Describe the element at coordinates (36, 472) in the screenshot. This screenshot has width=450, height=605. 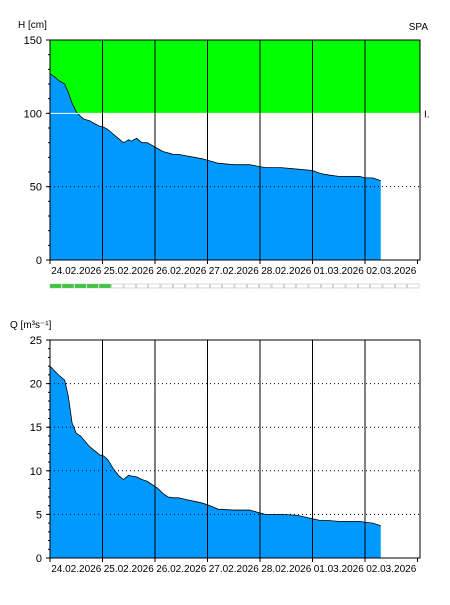
I see `y-tick-label: 10` at that location.